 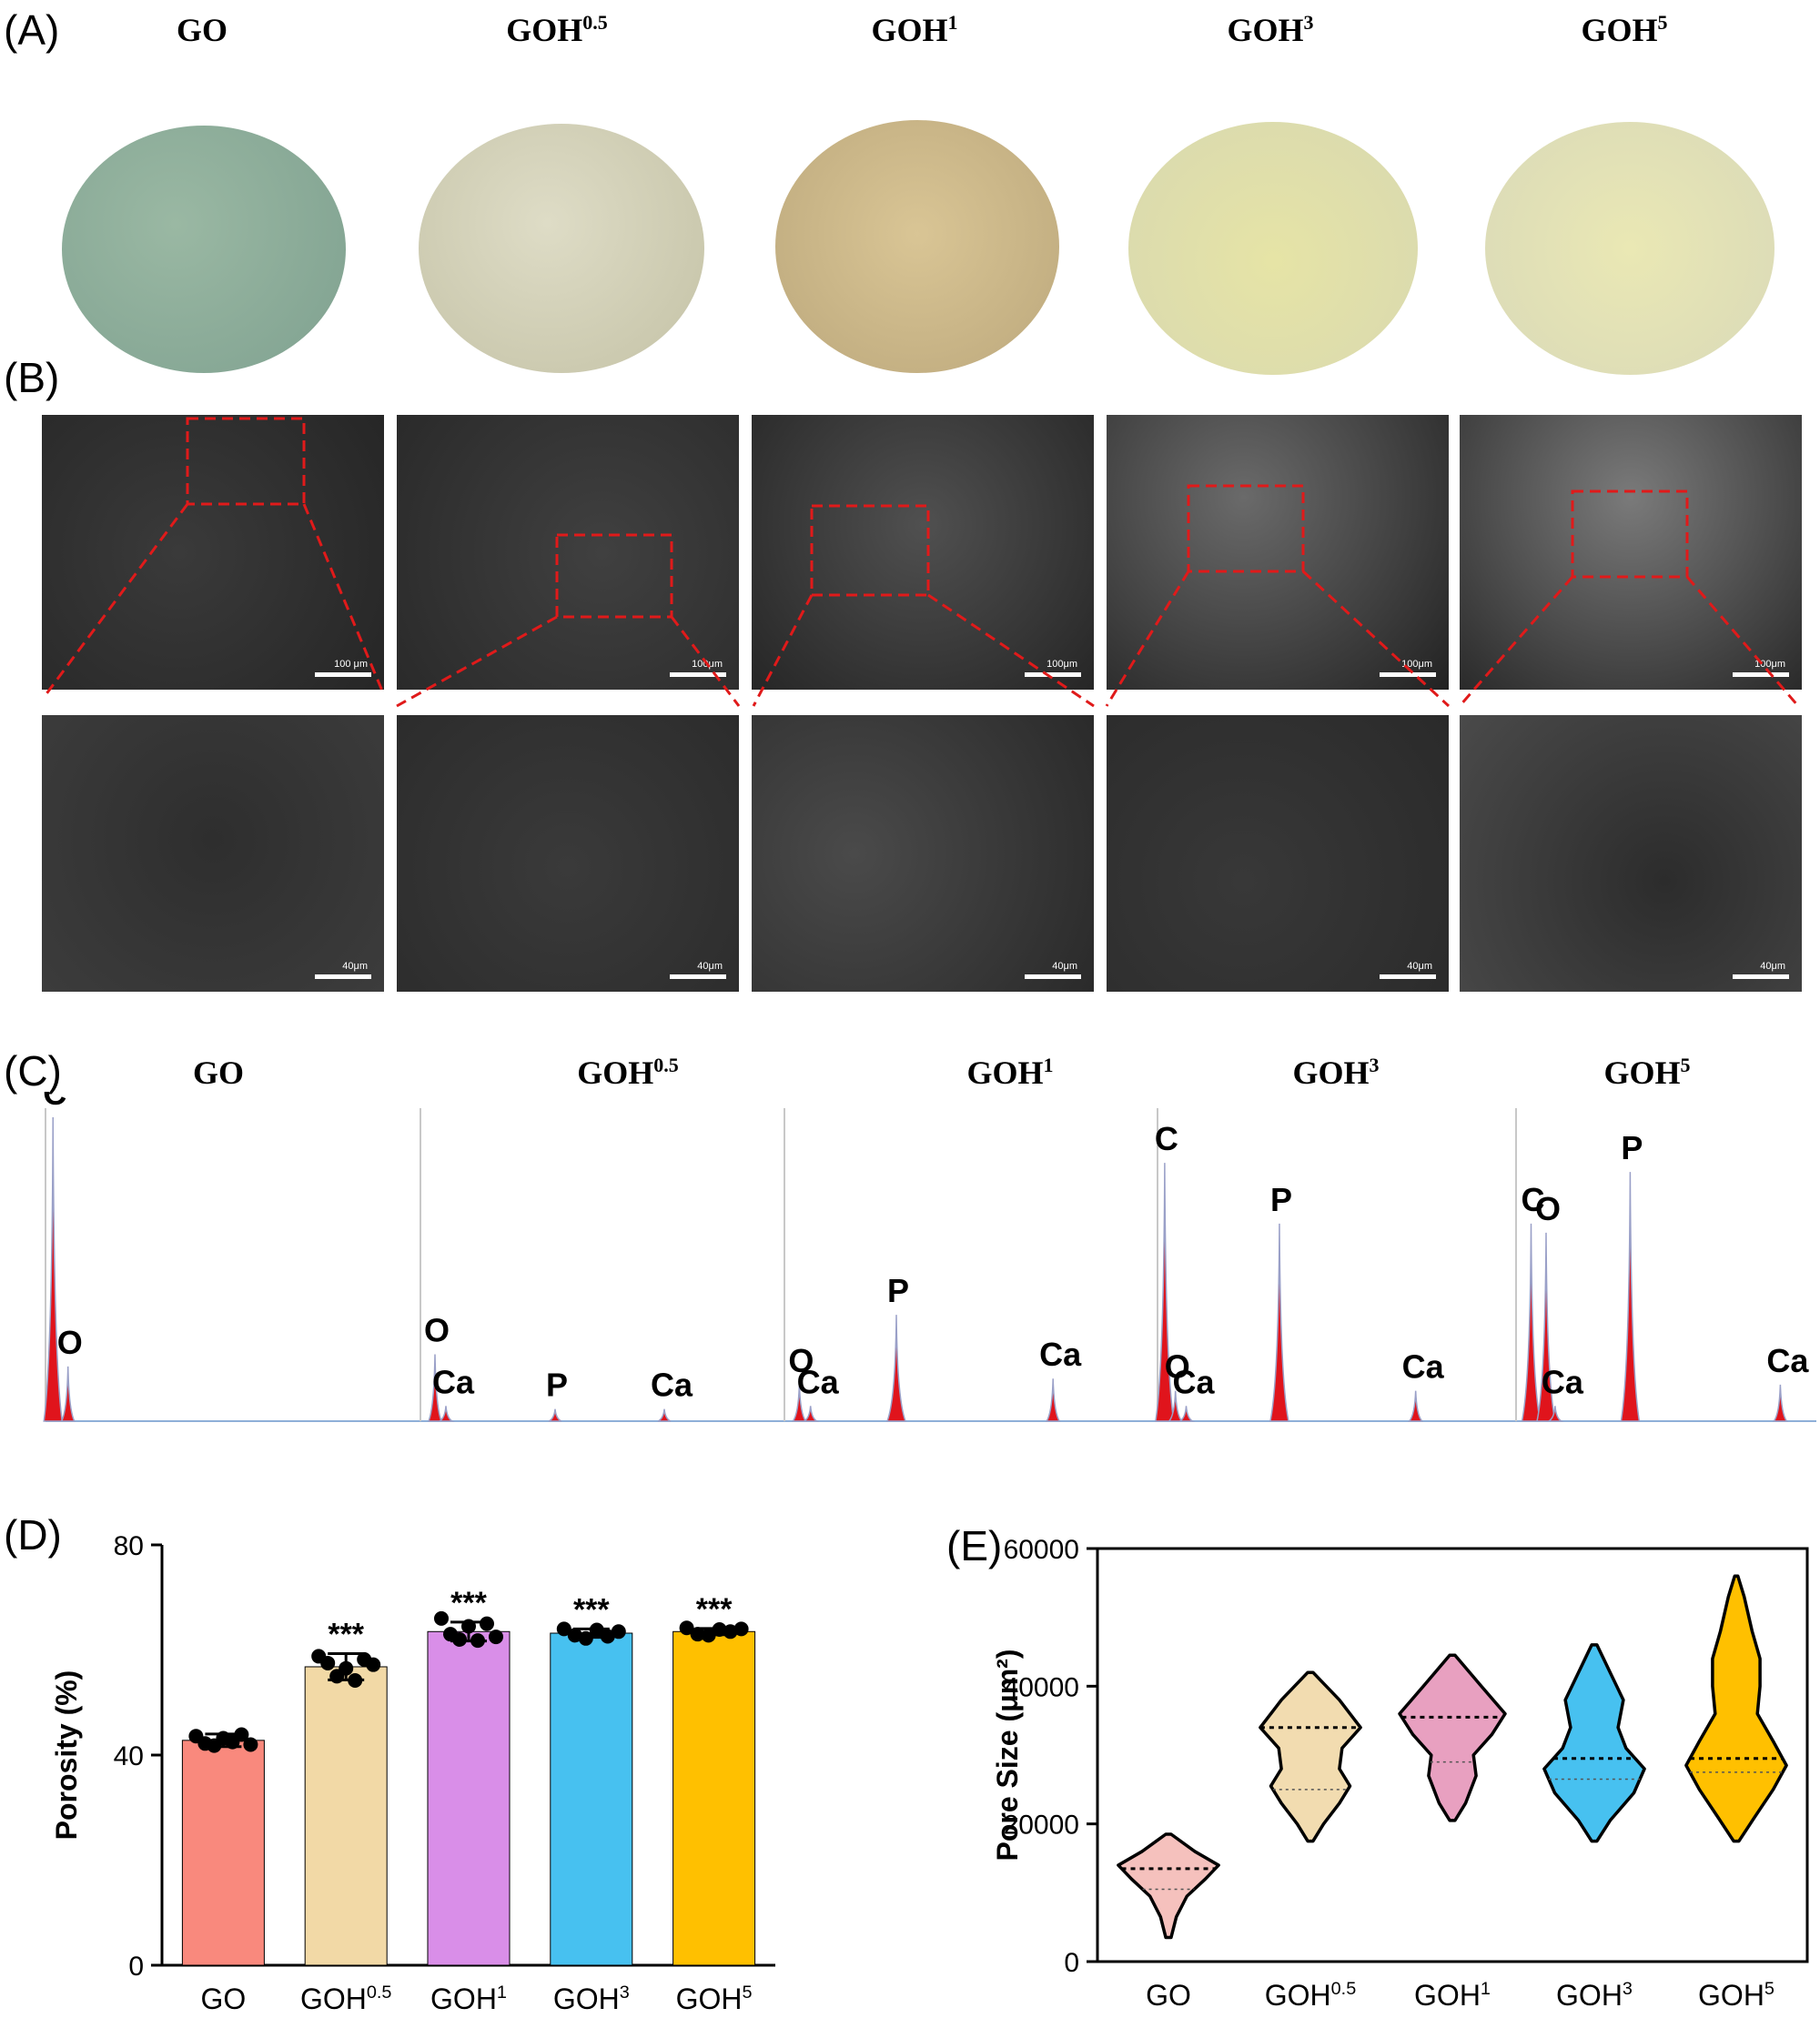 What do you see at coordinates (748, 1993) in the screenshot?
I see `tick-label-sup: 5` at bounding box center [748, 1993].